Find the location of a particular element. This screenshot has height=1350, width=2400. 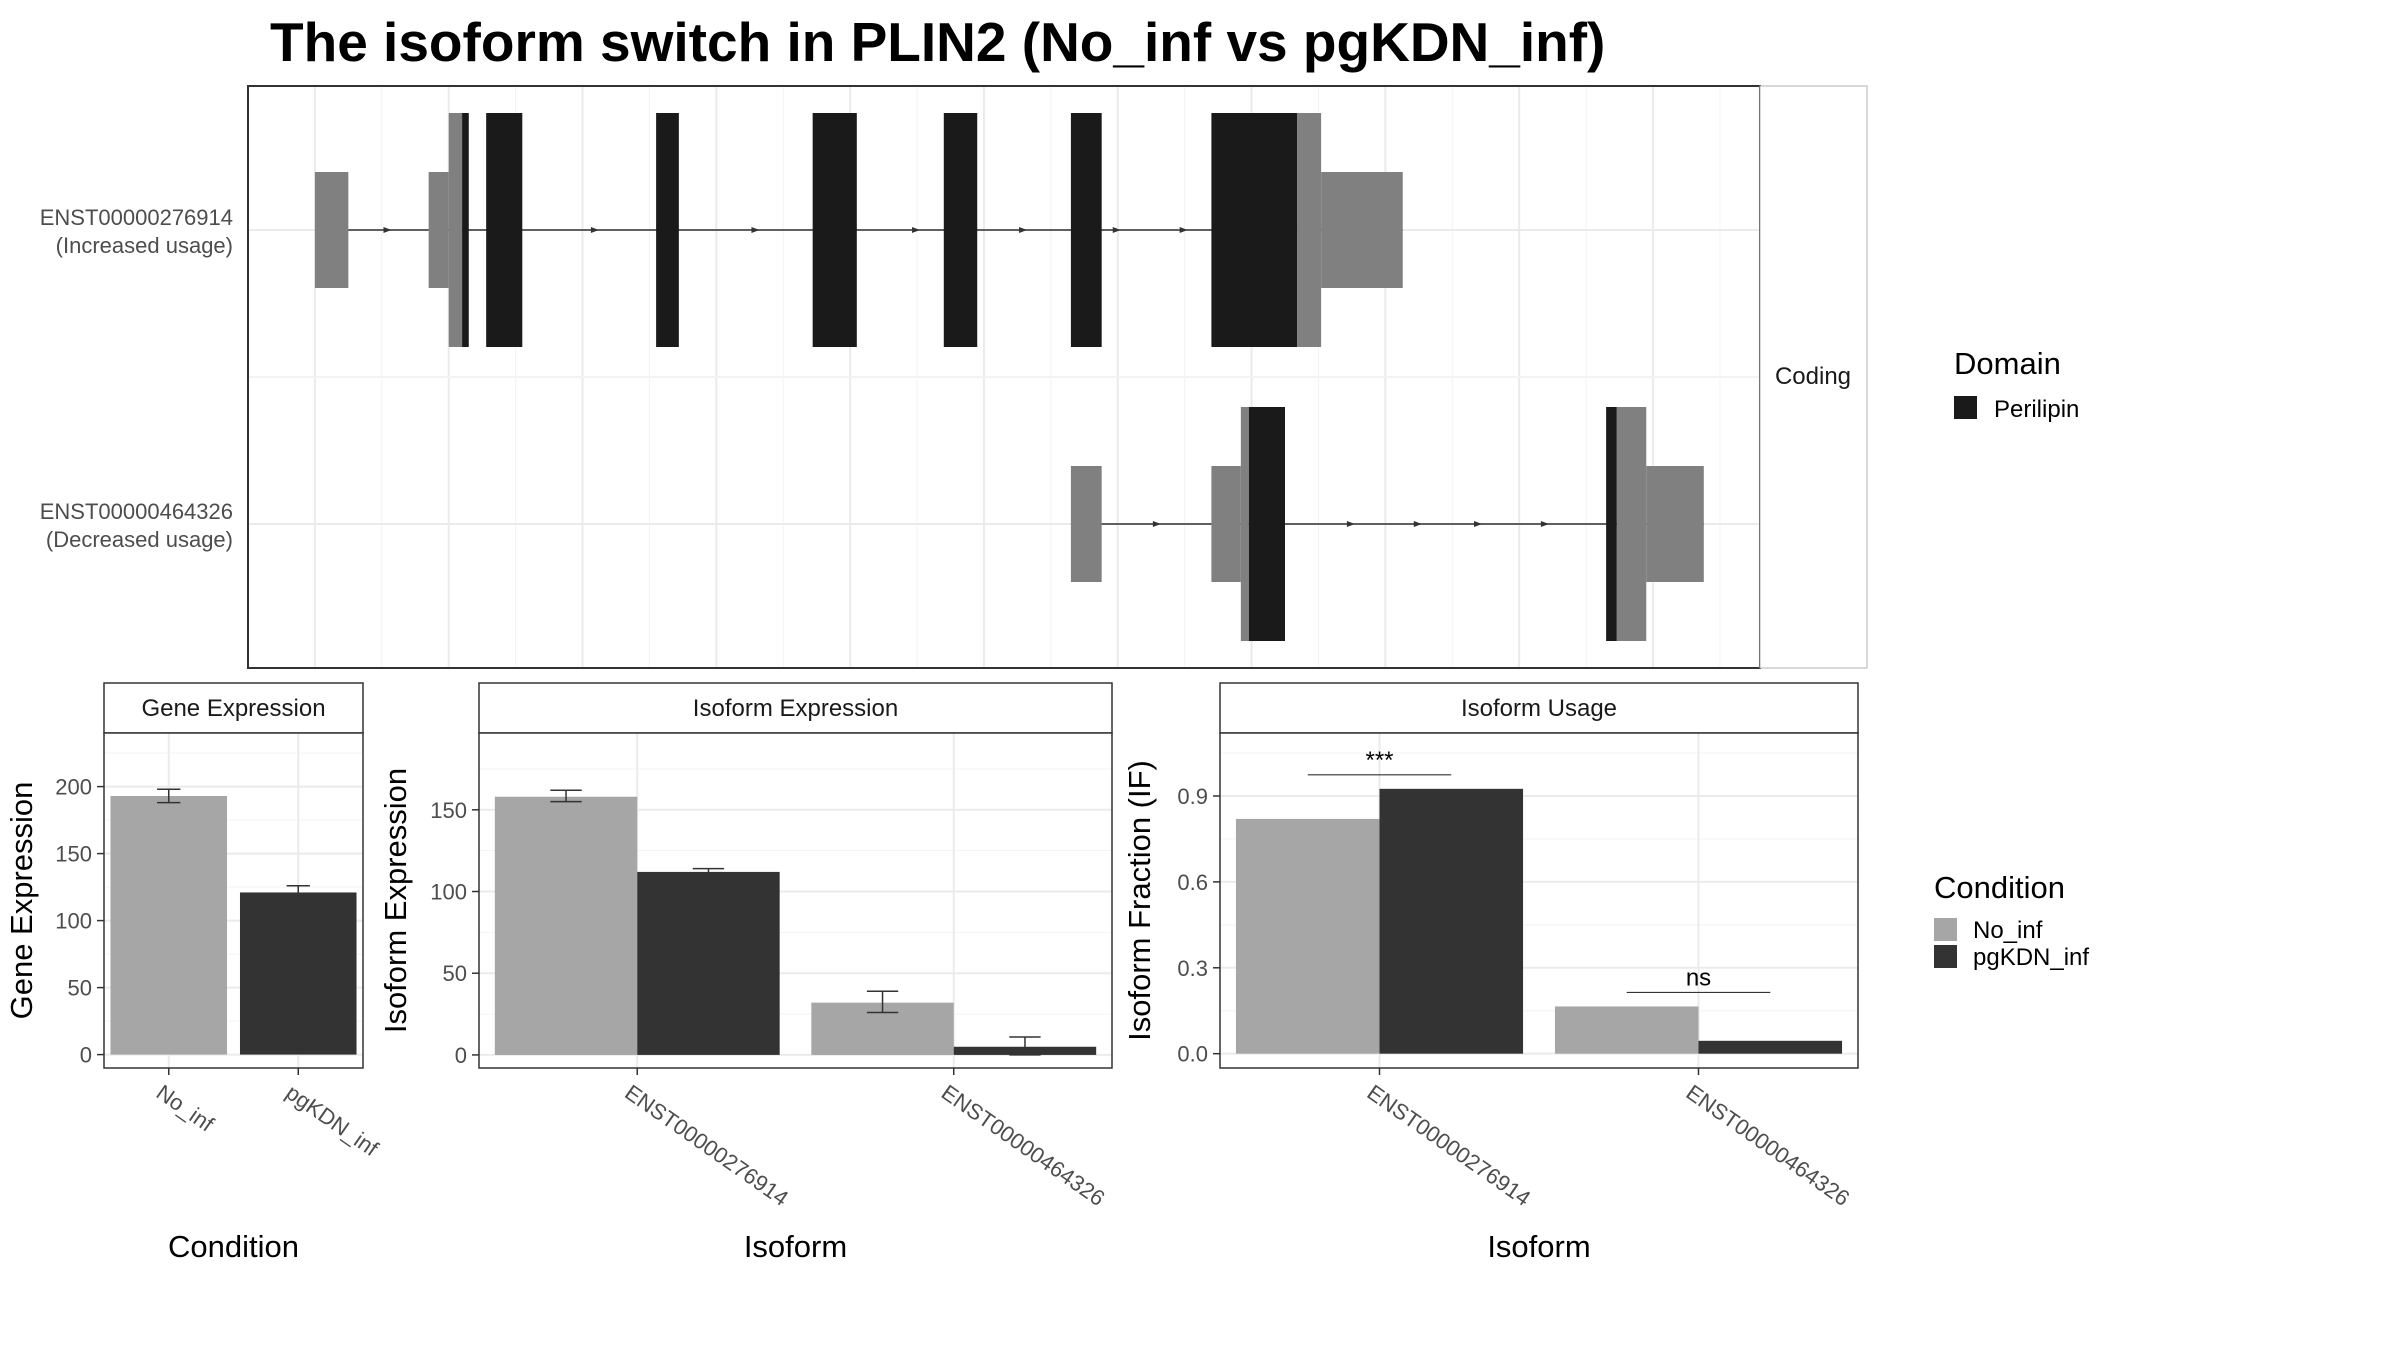

domain-legend-label: Perilipin is located at coordinates (2036, 409).